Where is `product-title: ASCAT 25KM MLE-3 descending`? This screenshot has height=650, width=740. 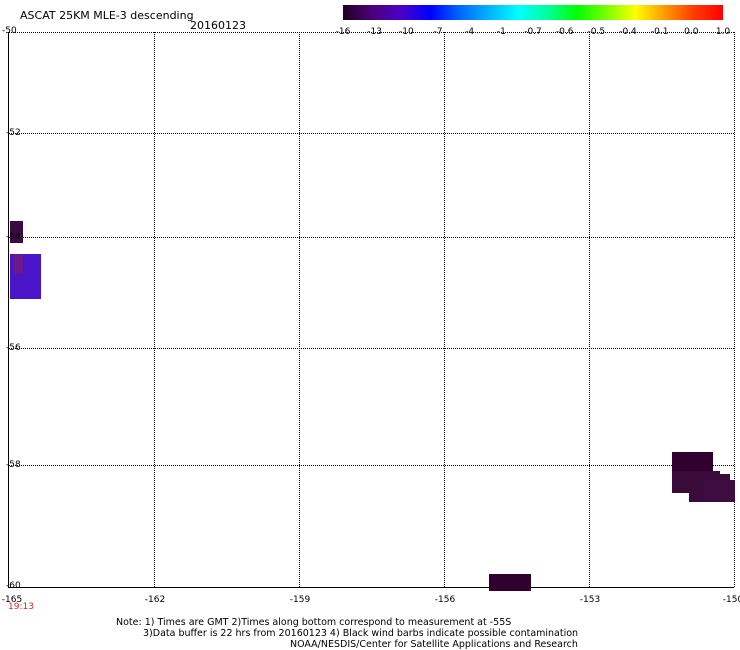
product-title: ASCAT 25KM MLE-3 descending is located at coordinates (107, 15).